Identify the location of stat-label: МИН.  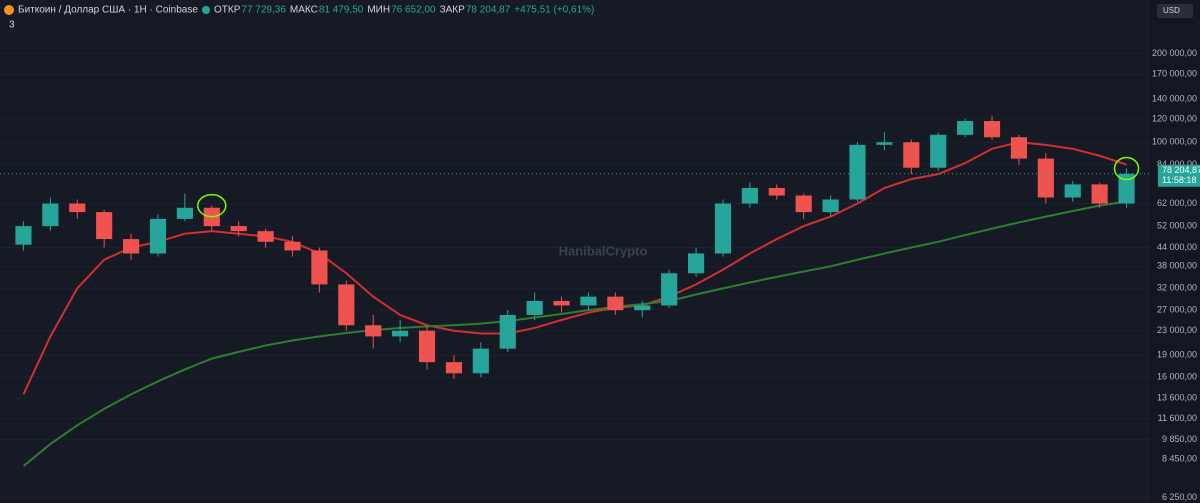
(378, 10).